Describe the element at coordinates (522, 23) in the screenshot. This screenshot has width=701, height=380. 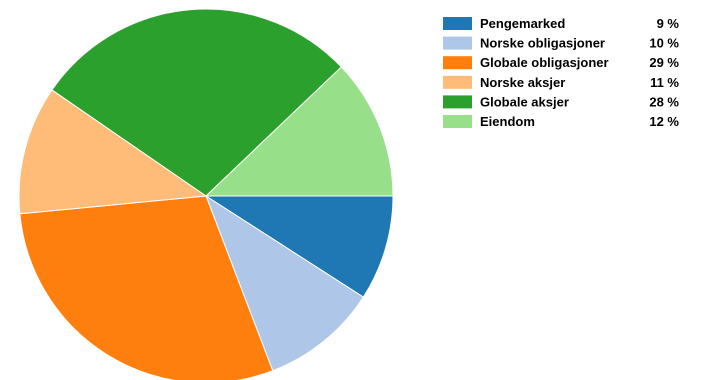
I see `legend-label-0: Pengemarked` at that location.